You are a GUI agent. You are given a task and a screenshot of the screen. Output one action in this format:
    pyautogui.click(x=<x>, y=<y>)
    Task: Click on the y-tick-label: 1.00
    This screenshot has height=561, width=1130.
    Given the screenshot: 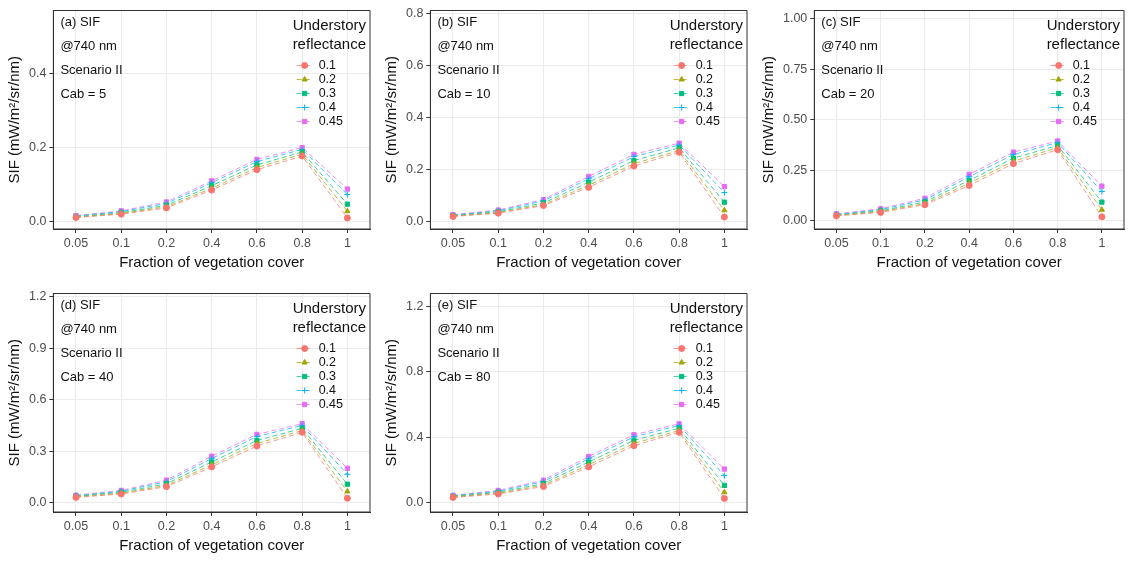 What is the action you would take?
    pyautogui.click(x=795, y=18)
    